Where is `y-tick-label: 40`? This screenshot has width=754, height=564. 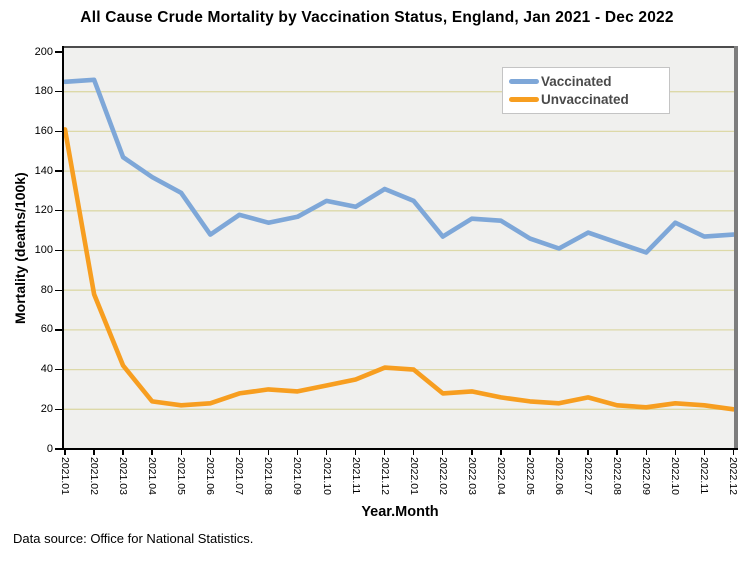 y-tick-label: 40 is located at coordinates (46, 369).